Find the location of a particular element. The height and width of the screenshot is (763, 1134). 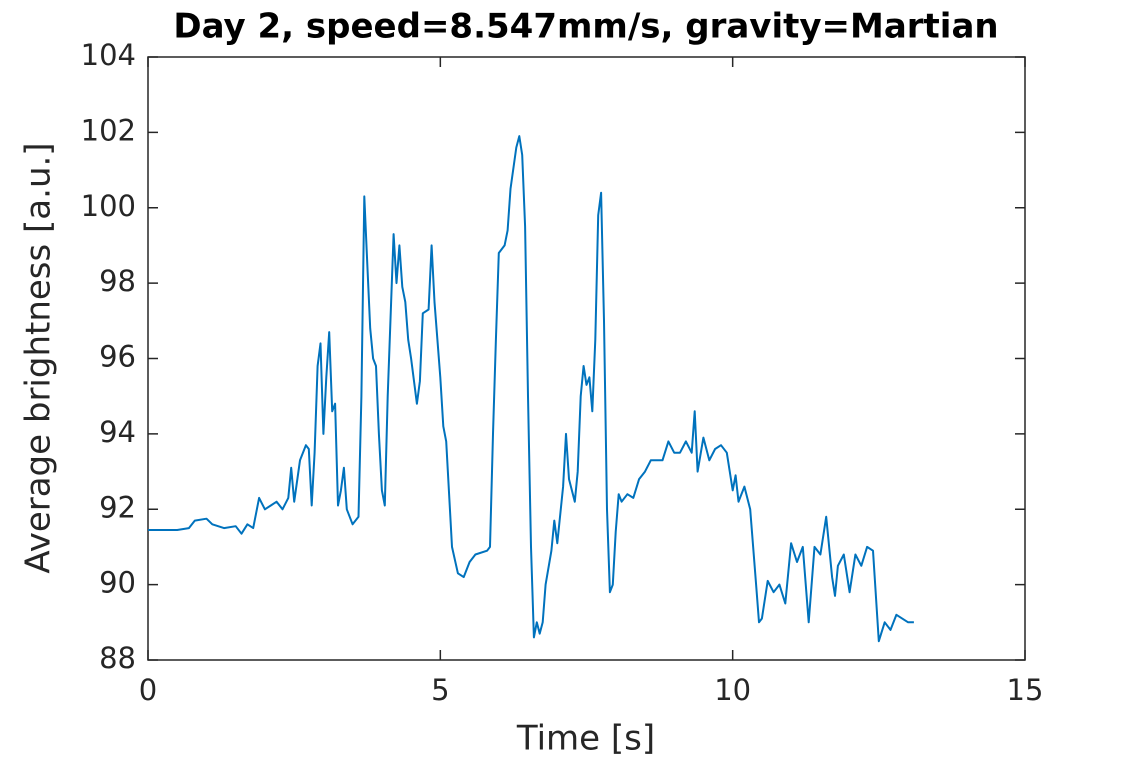

y-tick-label: 96 is located at coordinates (117, 357).